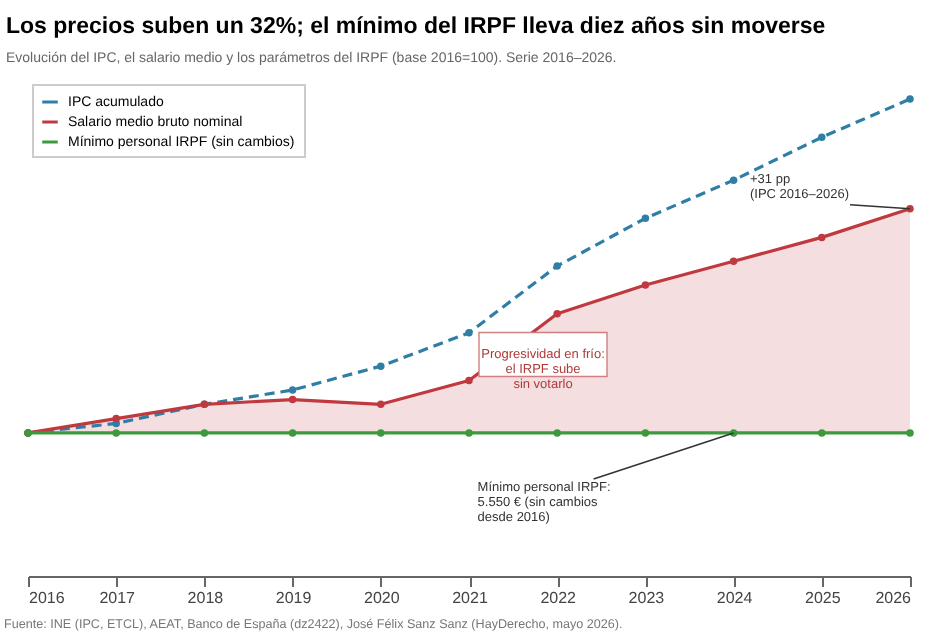 The height and width of the screenshot is (634, 938). What do you see at coordinates (470, 598) in the screenshot?
I see `x-tick-label: 2021` at bounding box center [470, 598].